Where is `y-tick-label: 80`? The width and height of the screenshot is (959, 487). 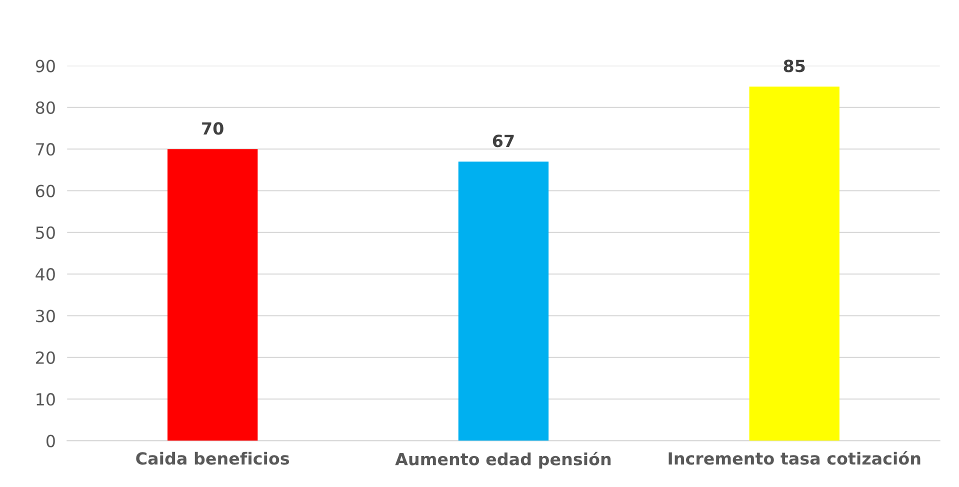 y-tick-label: 80 is located at coordinates (45, 107).